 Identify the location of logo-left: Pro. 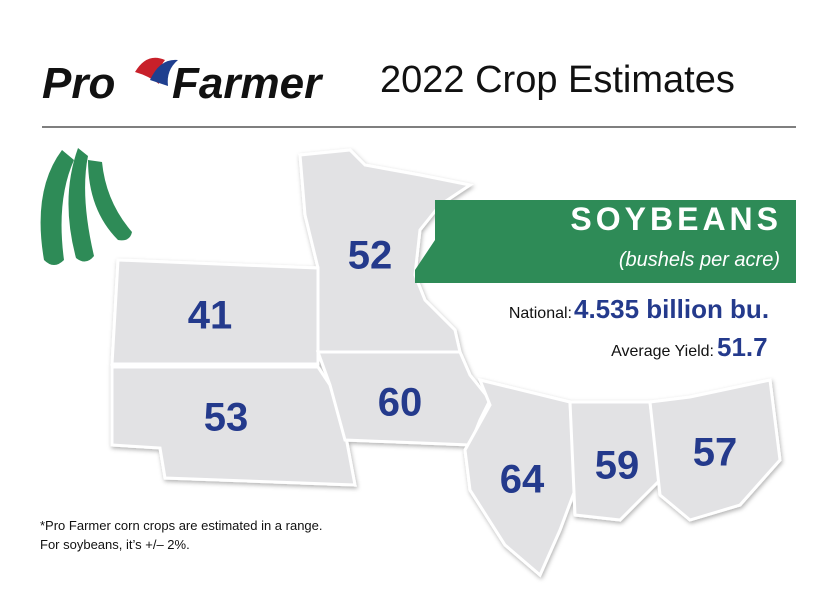
(78, 83).